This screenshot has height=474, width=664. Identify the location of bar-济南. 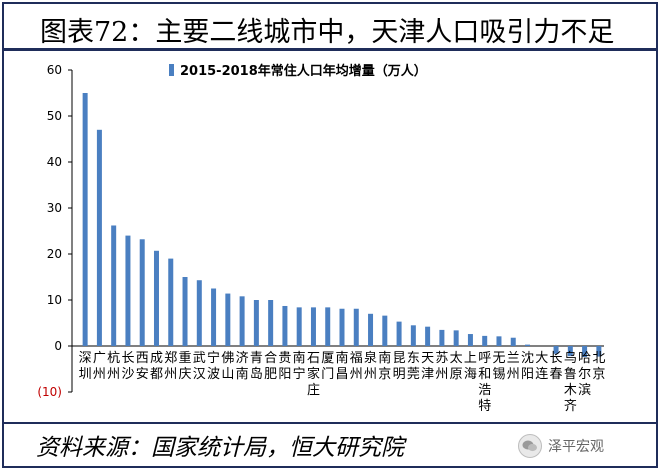
(242, 321).